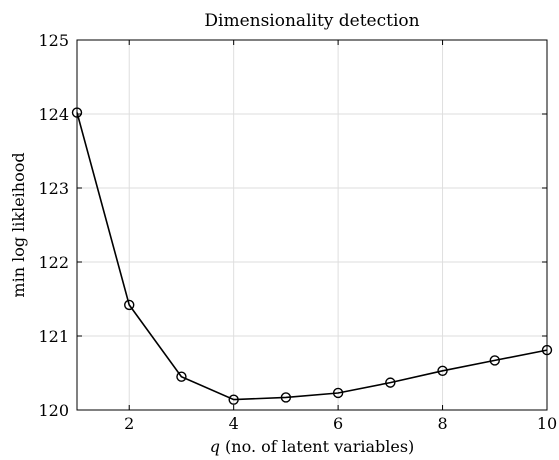  I want to click on x-tick-label: 2, so click(129, 423).